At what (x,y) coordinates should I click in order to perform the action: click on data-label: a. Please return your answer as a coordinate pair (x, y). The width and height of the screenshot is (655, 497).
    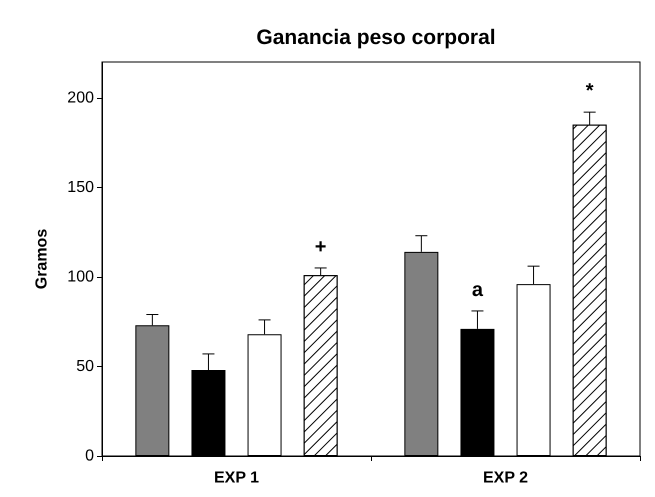
    Looking at the image, I should click on (478, 289).